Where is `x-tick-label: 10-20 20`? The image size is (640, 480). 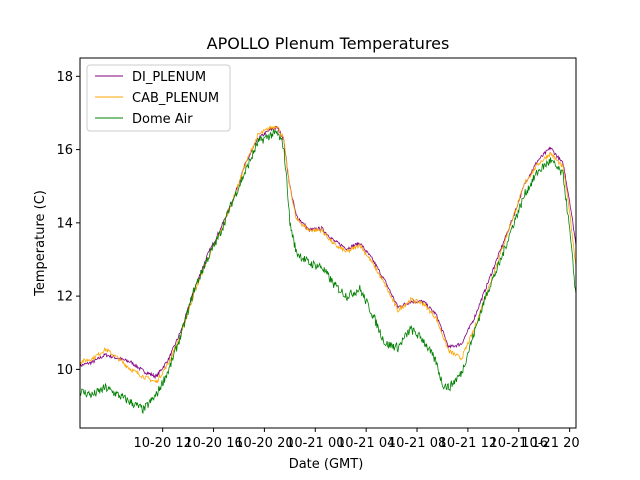
x-tick-label: 10-20 20 is located at coordinates (264, 443).